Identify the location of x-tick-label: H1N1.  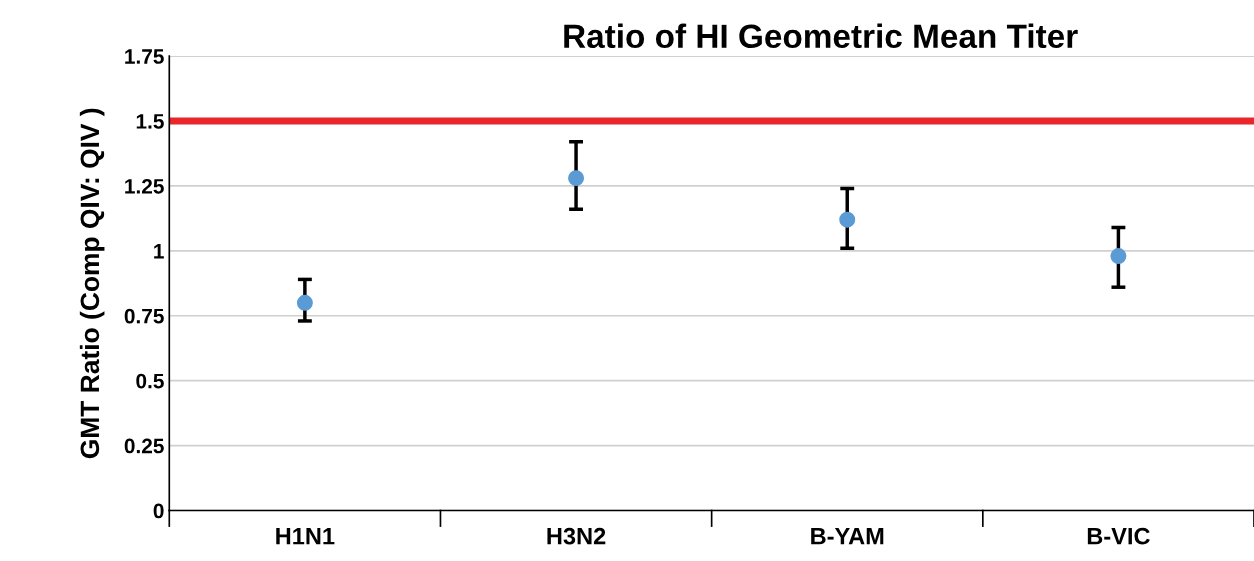
(305, 536).